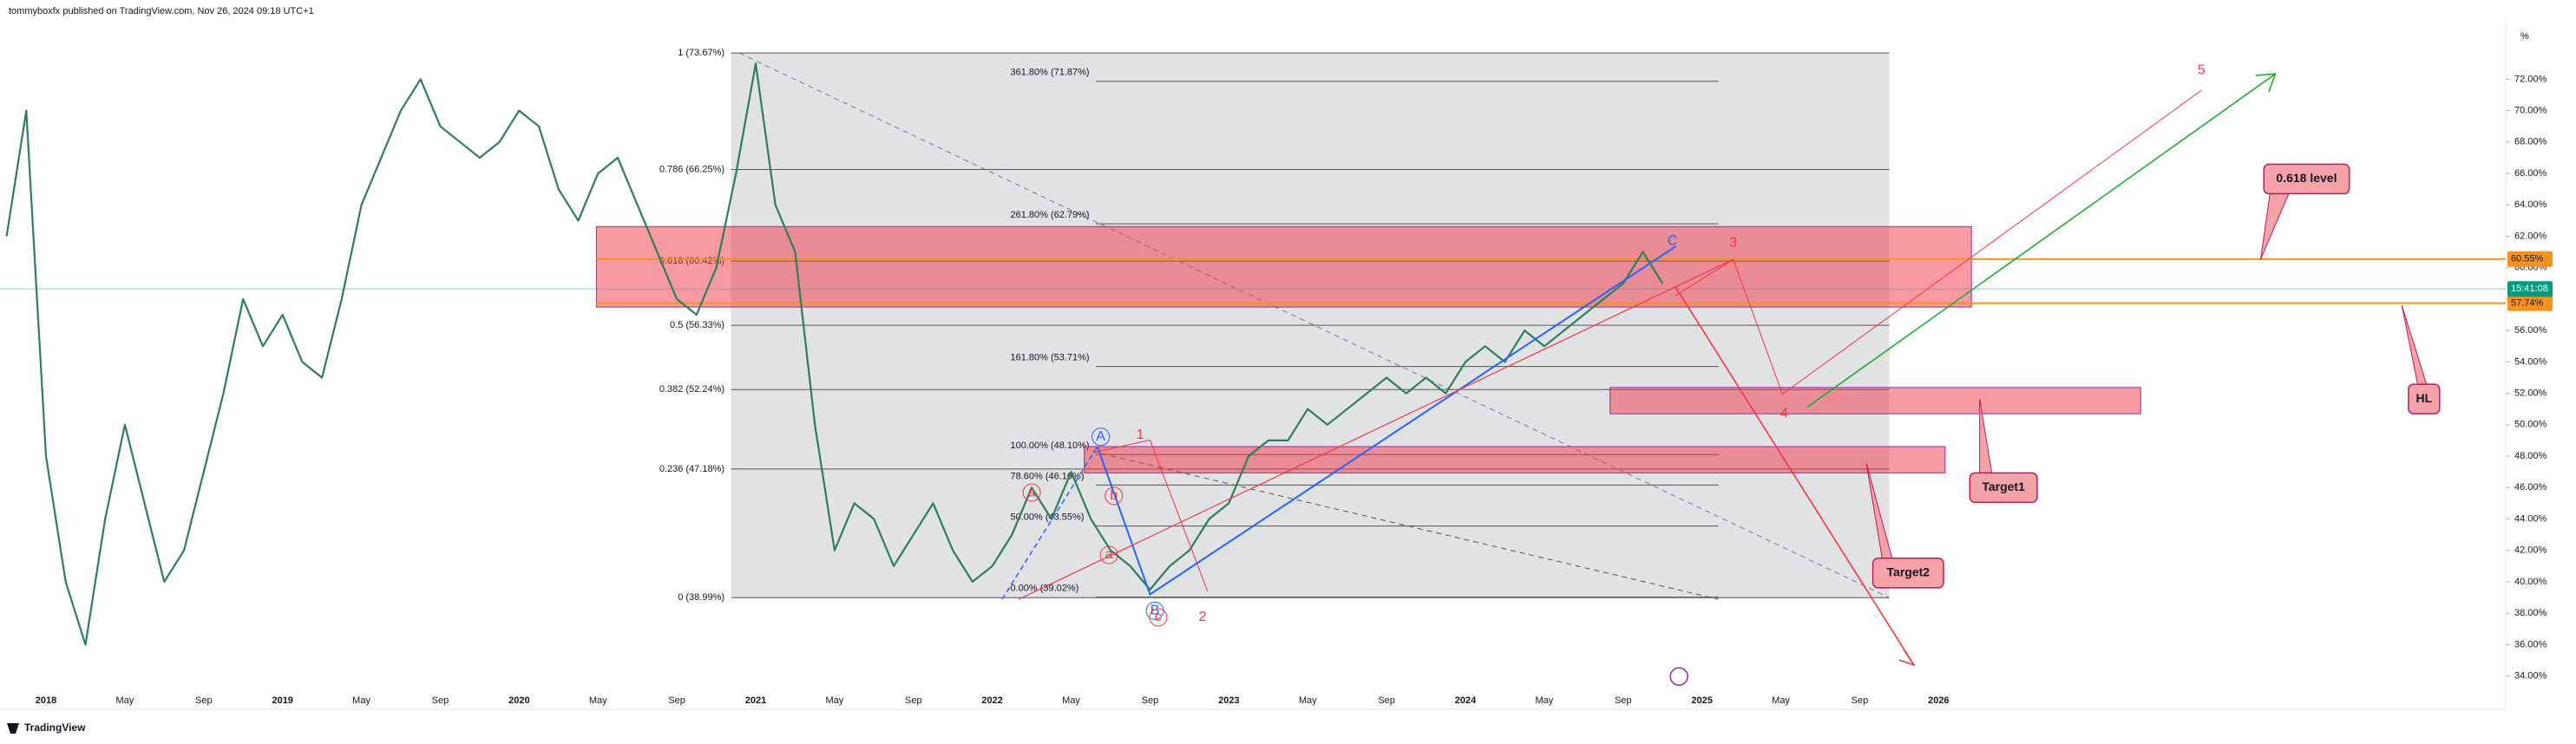 The image size is (2576, 744). I want to click on y-tick-label: 56.00%, so click(2530, 330).